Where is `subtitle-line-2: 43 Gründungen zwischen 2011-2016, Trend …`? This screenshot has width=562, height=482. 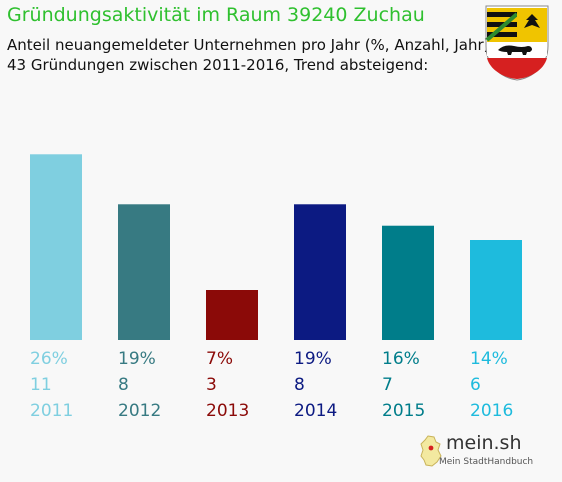
subtitle-line-2: 43 Gründungen zwischen 2011-2016, Trend … is located at coordinates (218, 65).